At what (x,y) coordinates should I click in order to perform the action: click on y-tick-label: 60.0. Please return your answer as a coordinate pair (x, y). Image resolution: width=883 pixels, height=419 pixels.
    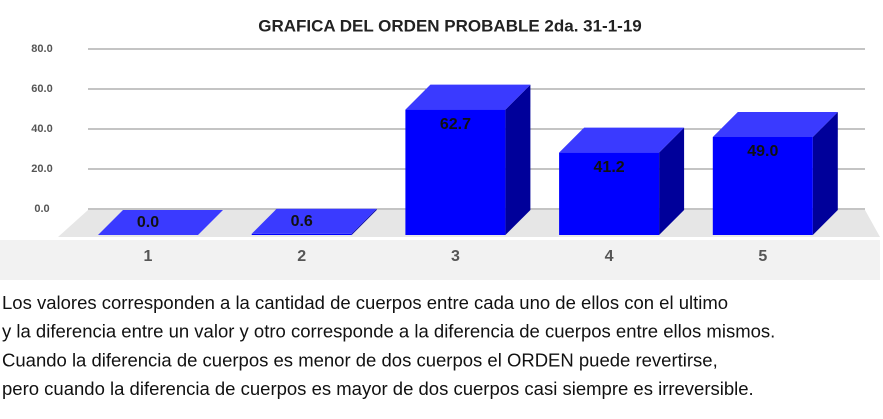
    Looking at the image, I should click on (41, 89).